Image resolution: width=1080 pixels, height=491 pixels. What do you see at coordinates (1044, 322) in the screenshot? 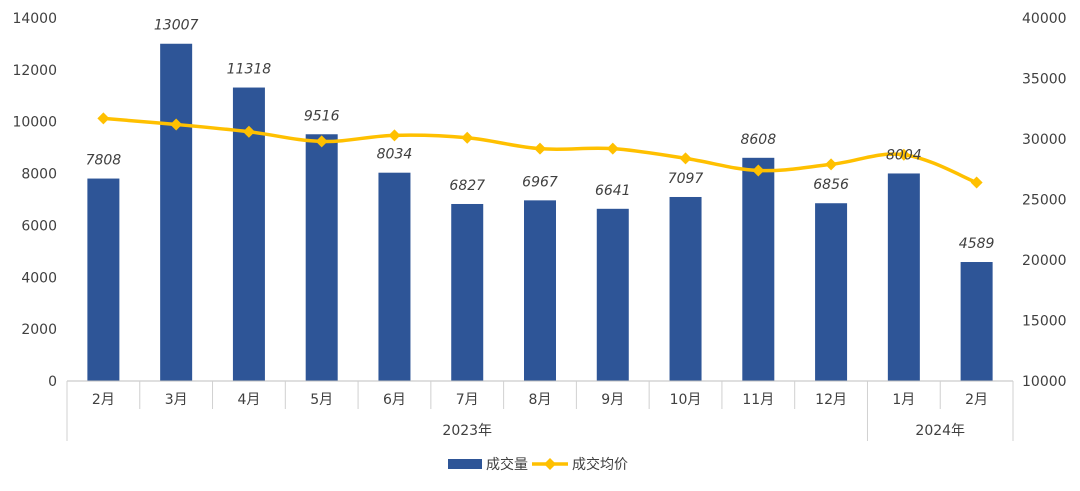
I see `y-right-tick-label: 15000` at bounding box center [1044, 322].